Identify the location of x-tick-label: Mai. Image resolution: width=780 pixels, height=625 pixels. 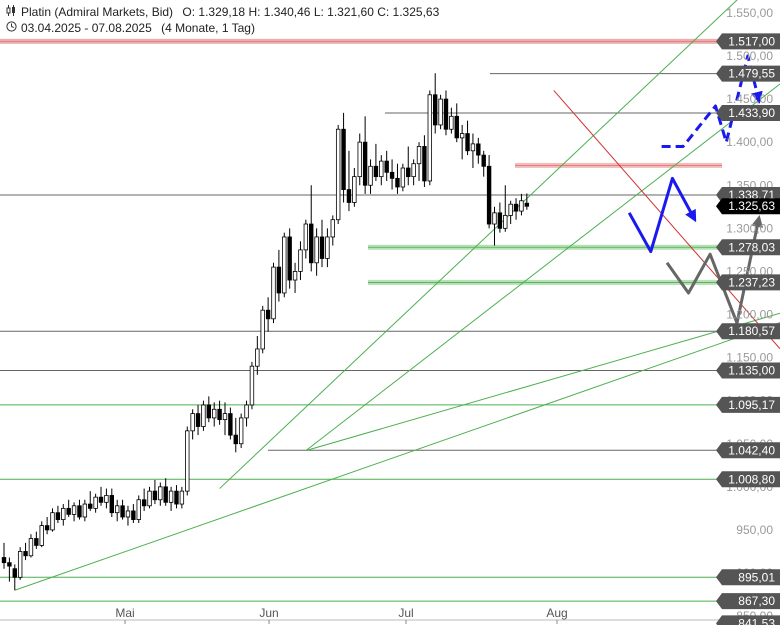
(124, 613).